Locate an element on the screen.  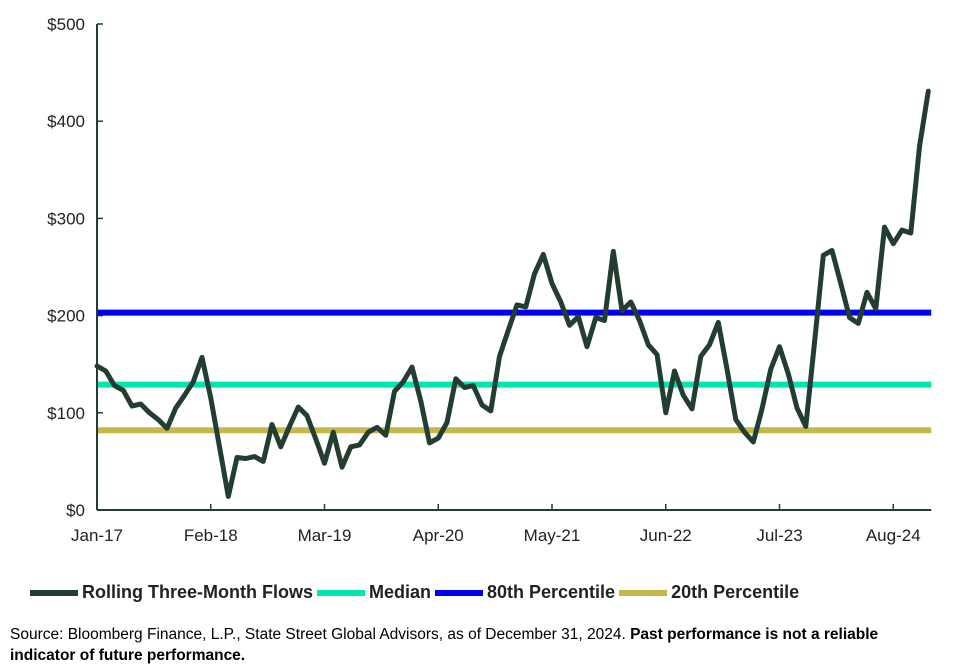
y-tick-label: $500 is located at coordinates (66, 24).